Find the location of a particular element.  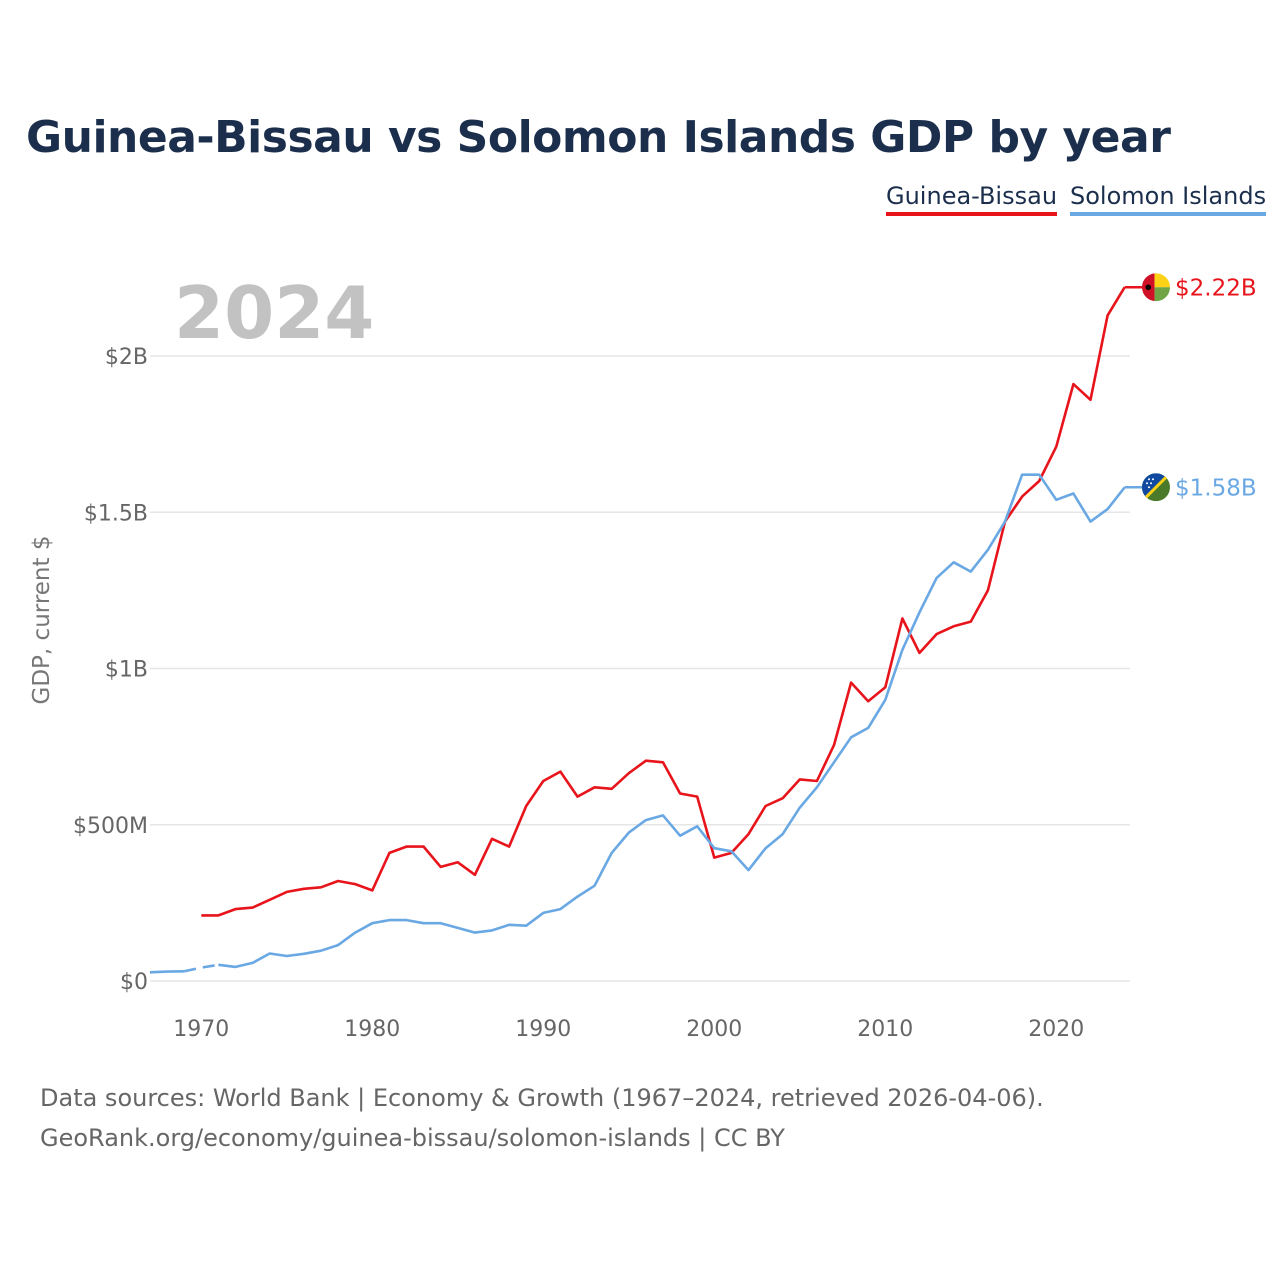

end-value-label-solomon-islands: $1.58B is located at coordinates (1216, 488).